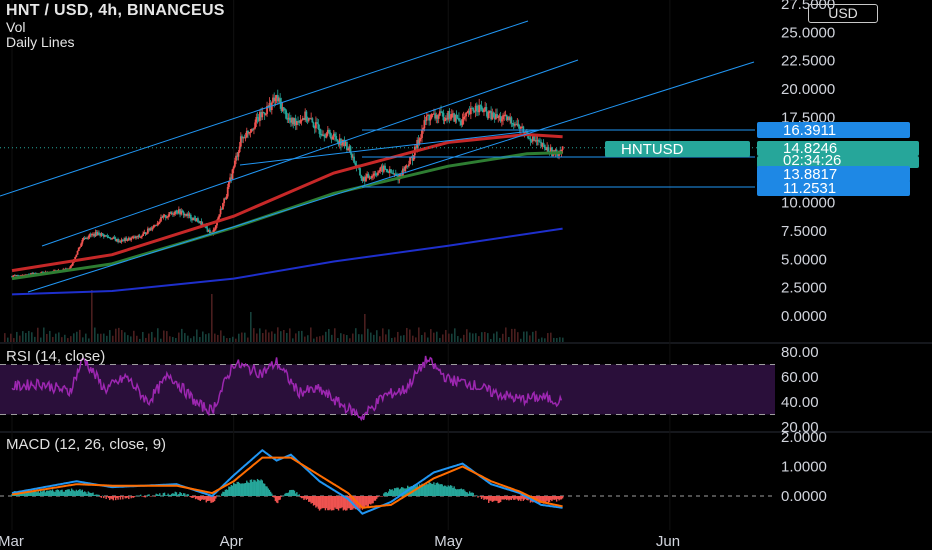 This screenshot has width=932, height=550. What do you see at coordinates (16, 27) in the screenshot?
I see `indicator-vol: Vol` at bounding box center [16, 27].